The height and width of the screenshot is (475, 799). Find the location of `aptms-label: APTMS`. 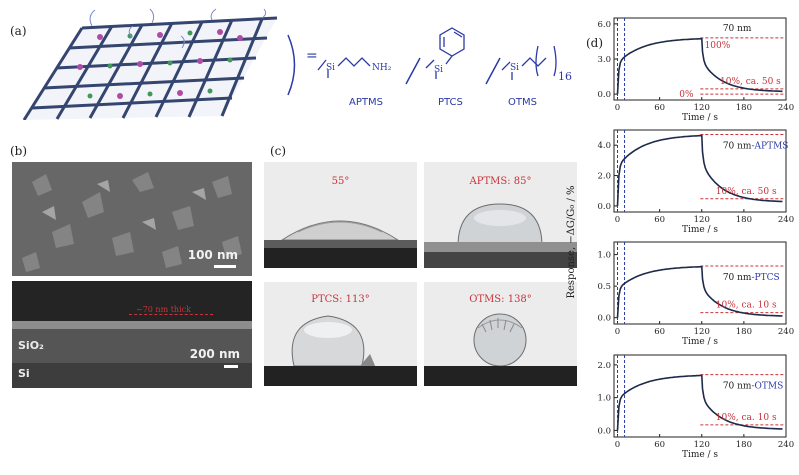

aptms-label: APTMS is located at coordinates (366, 102).